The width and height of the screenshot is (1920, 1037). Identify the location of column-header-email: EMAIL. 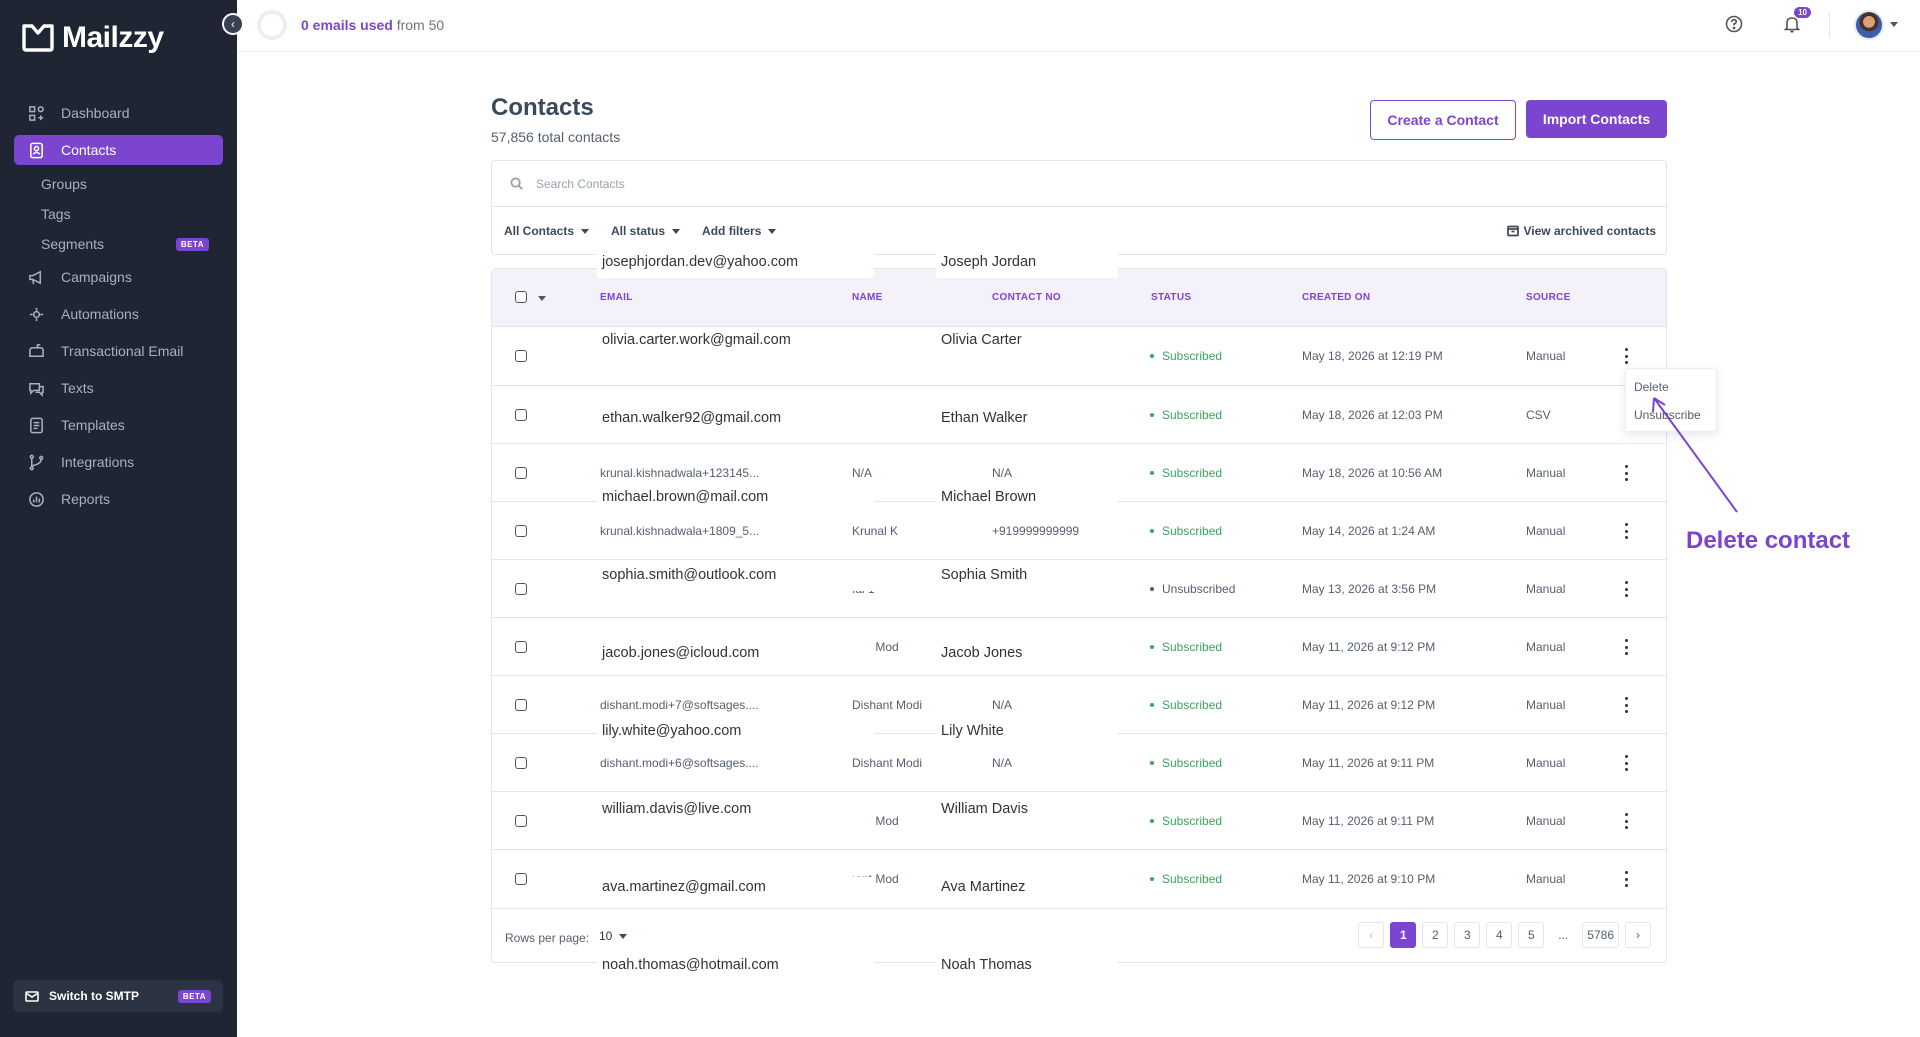
(616, 297).